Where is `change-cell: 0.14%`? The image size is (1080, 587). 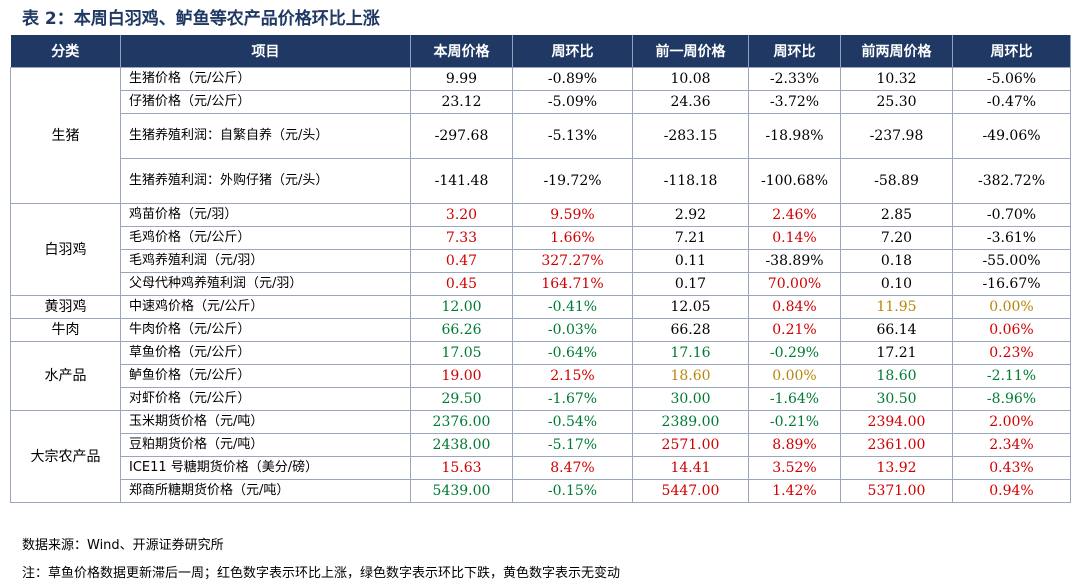 change-cell: 0.14% is located at coordinates (794, 238).